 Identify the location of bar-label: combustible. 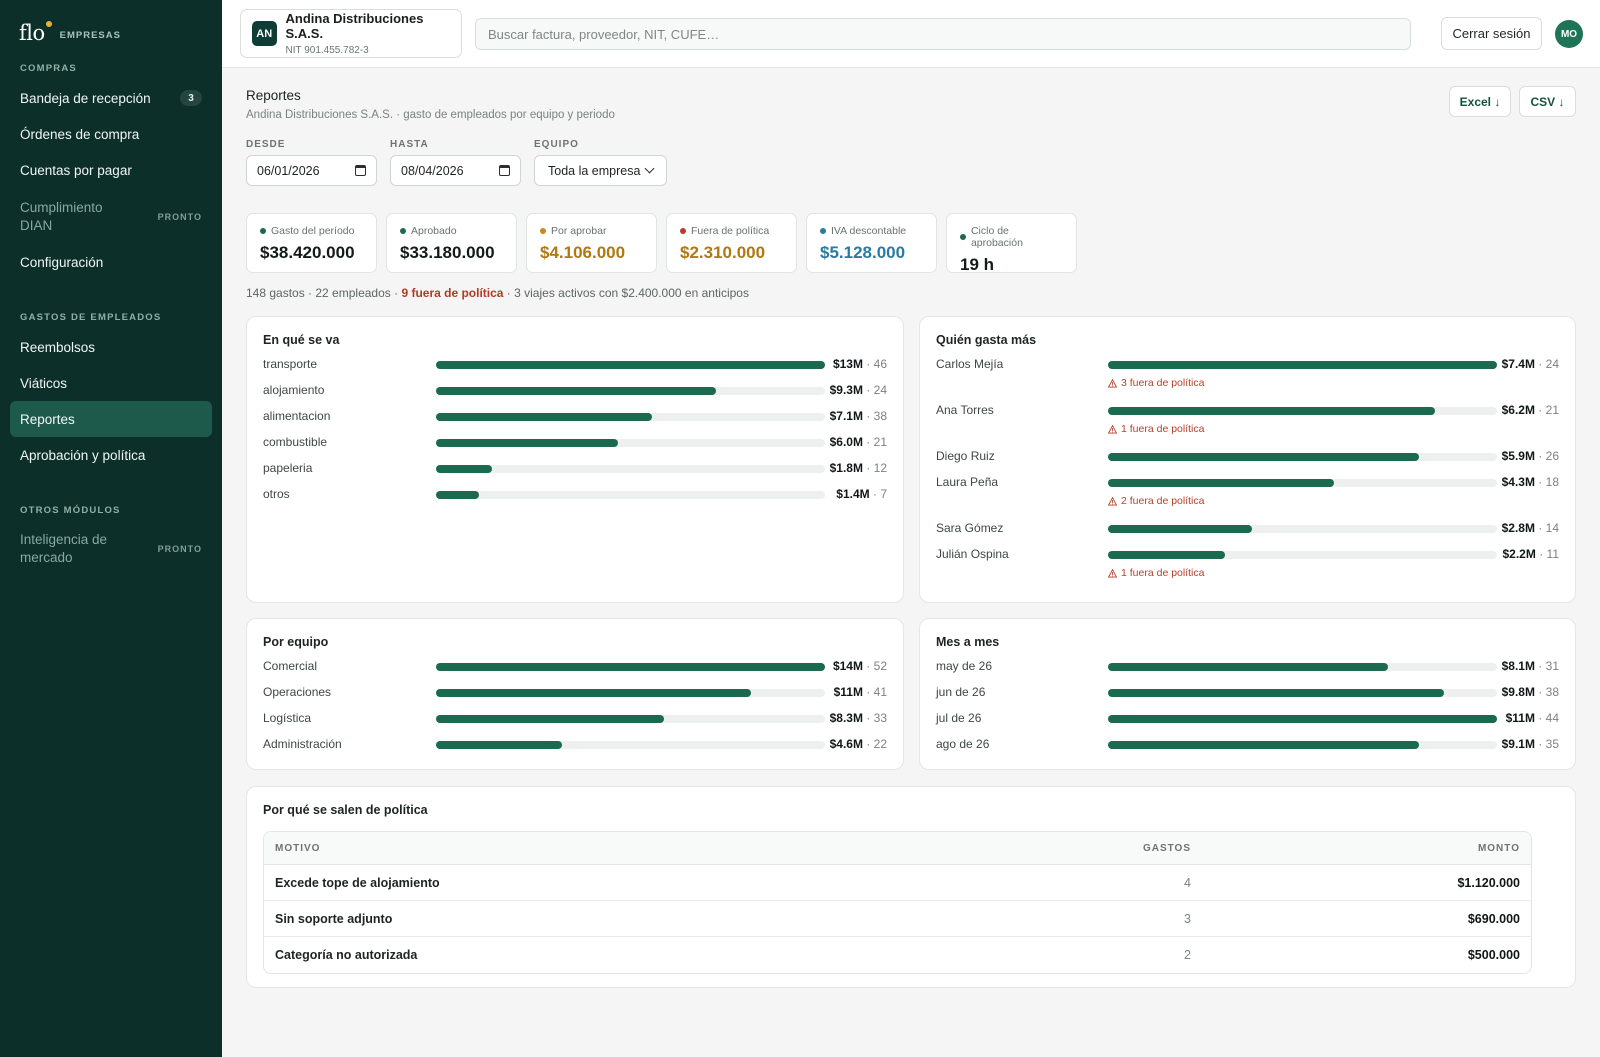
(295, 442).